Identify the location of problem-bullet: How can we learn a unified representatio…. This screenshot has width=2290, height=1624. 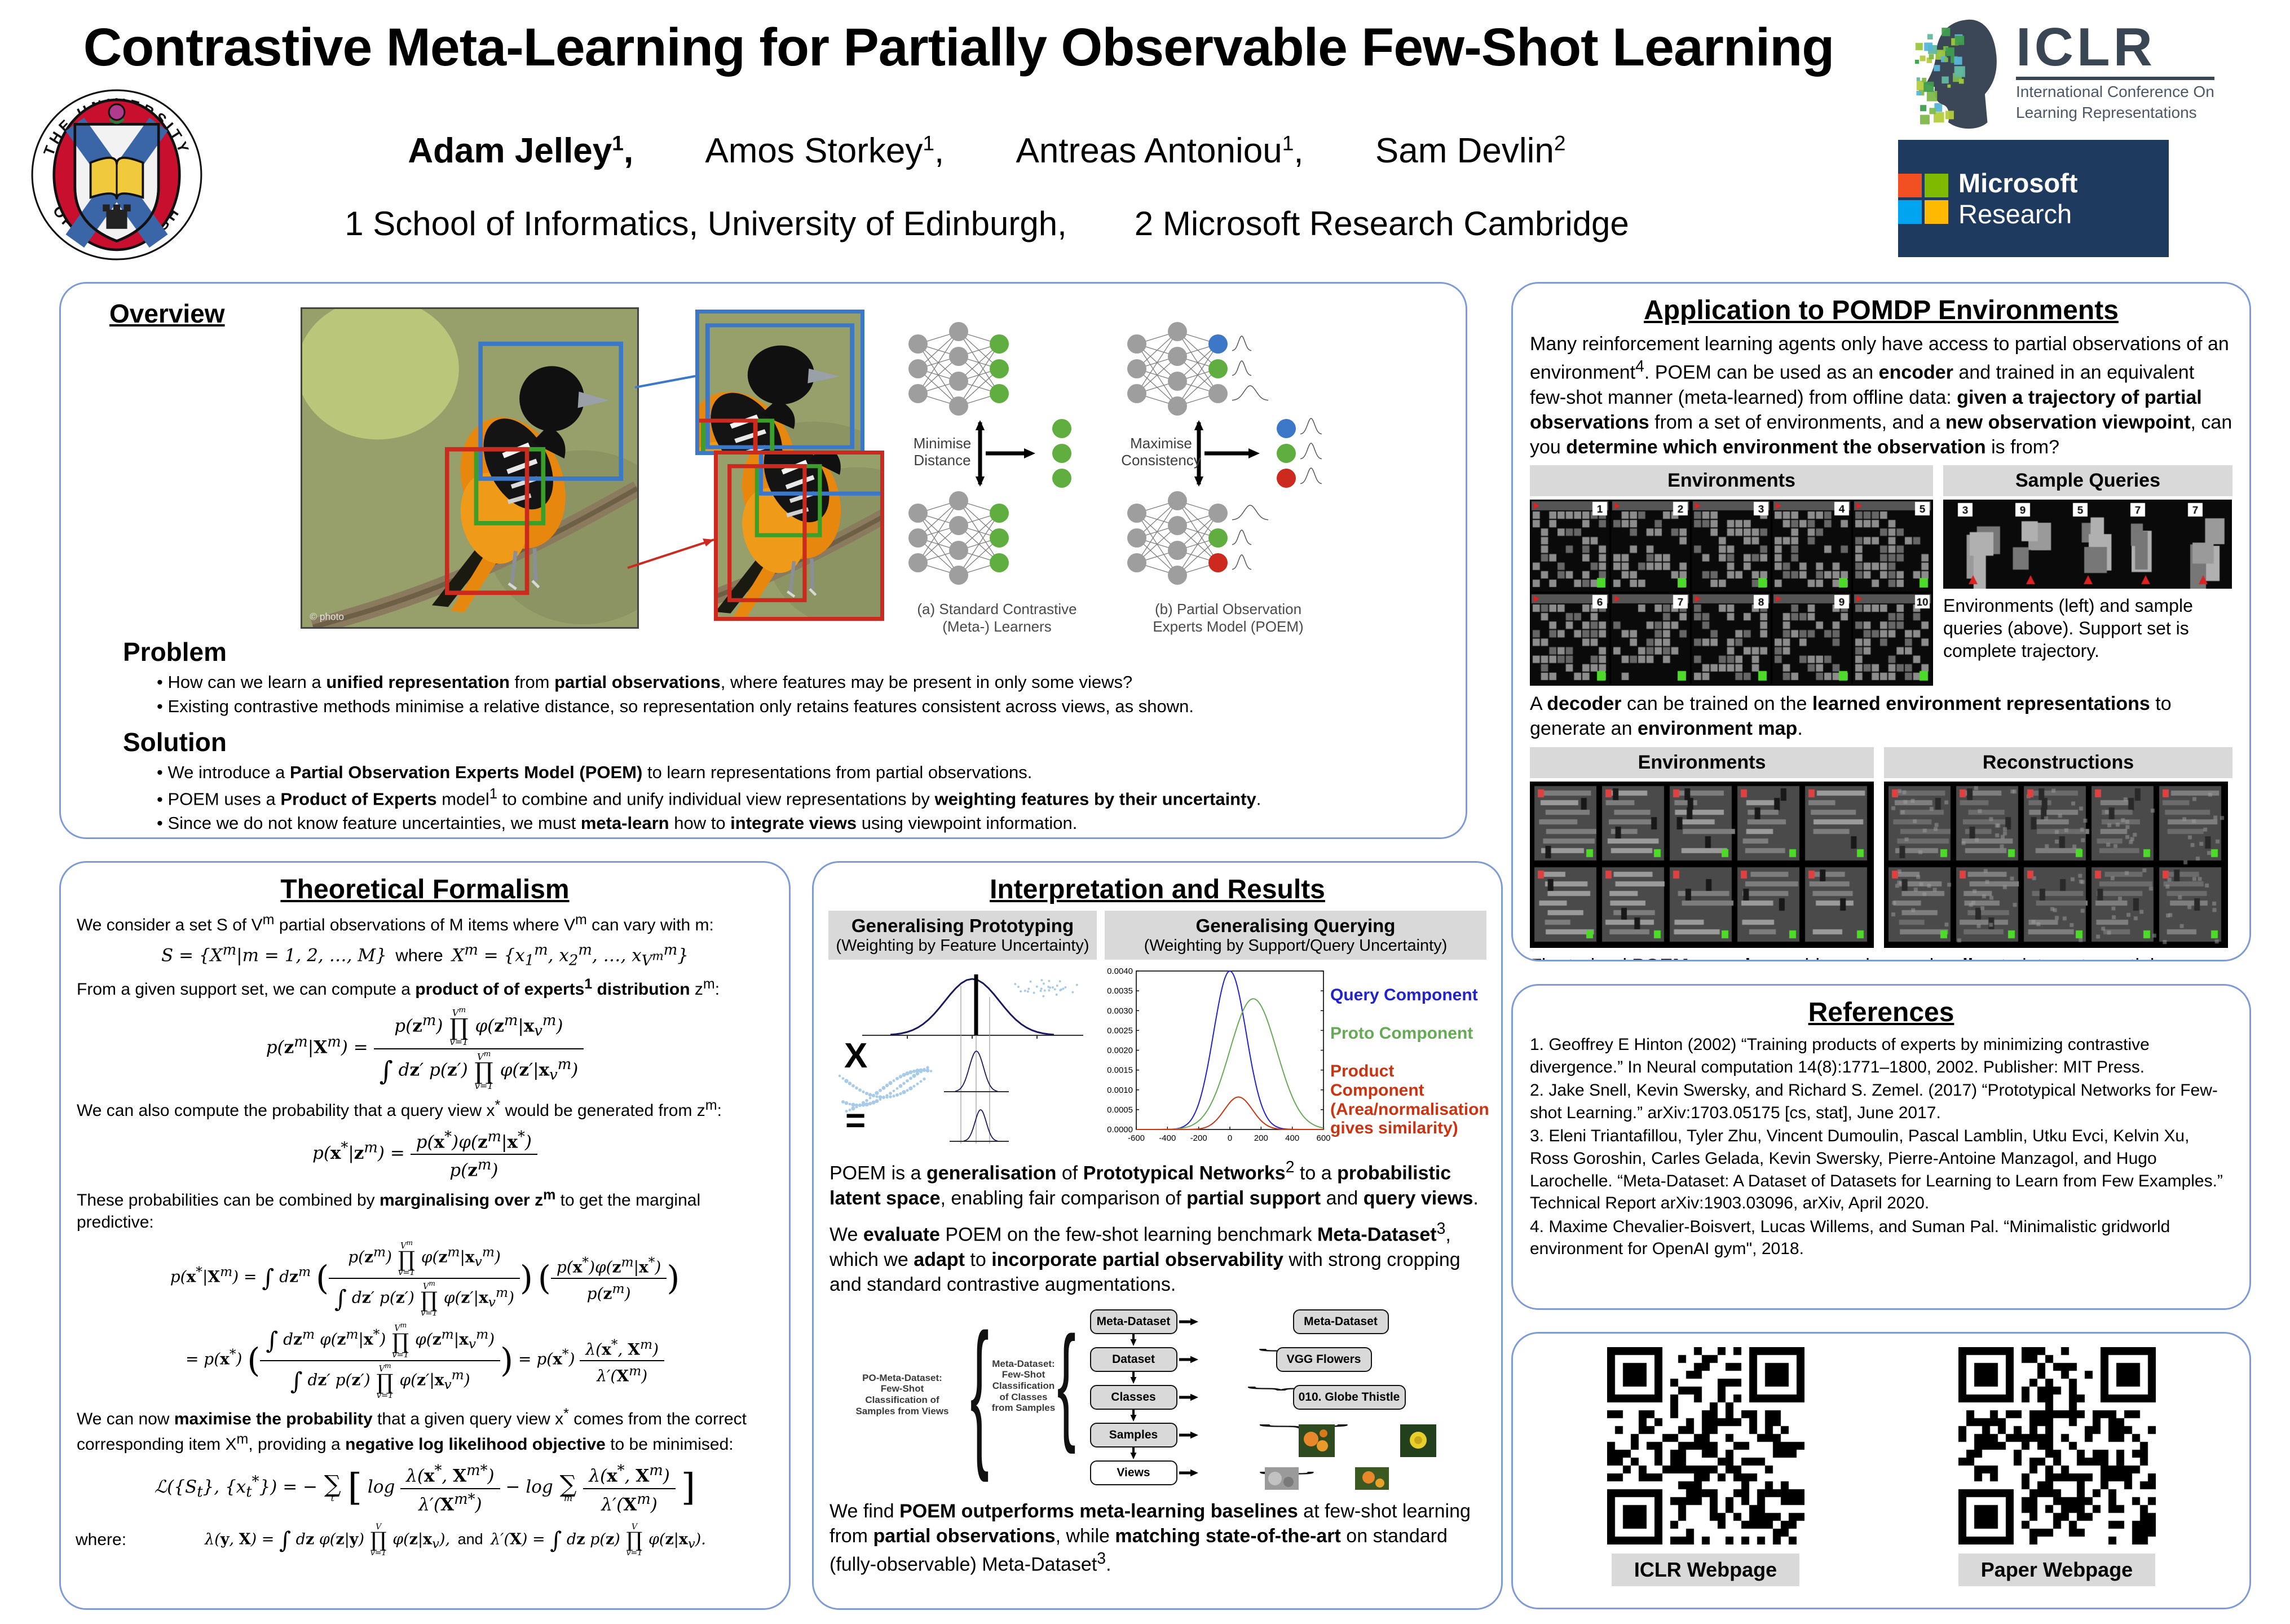
(794, 682).